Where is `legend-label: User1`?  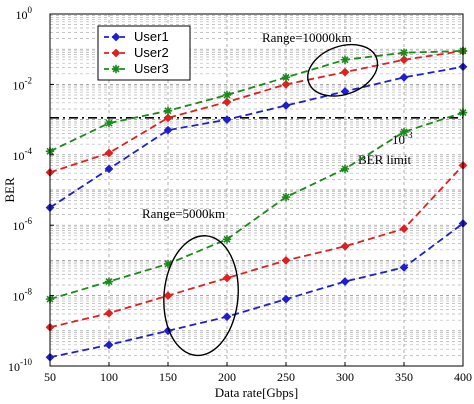
legend-label: User1 is located at coordinates (151, 36).